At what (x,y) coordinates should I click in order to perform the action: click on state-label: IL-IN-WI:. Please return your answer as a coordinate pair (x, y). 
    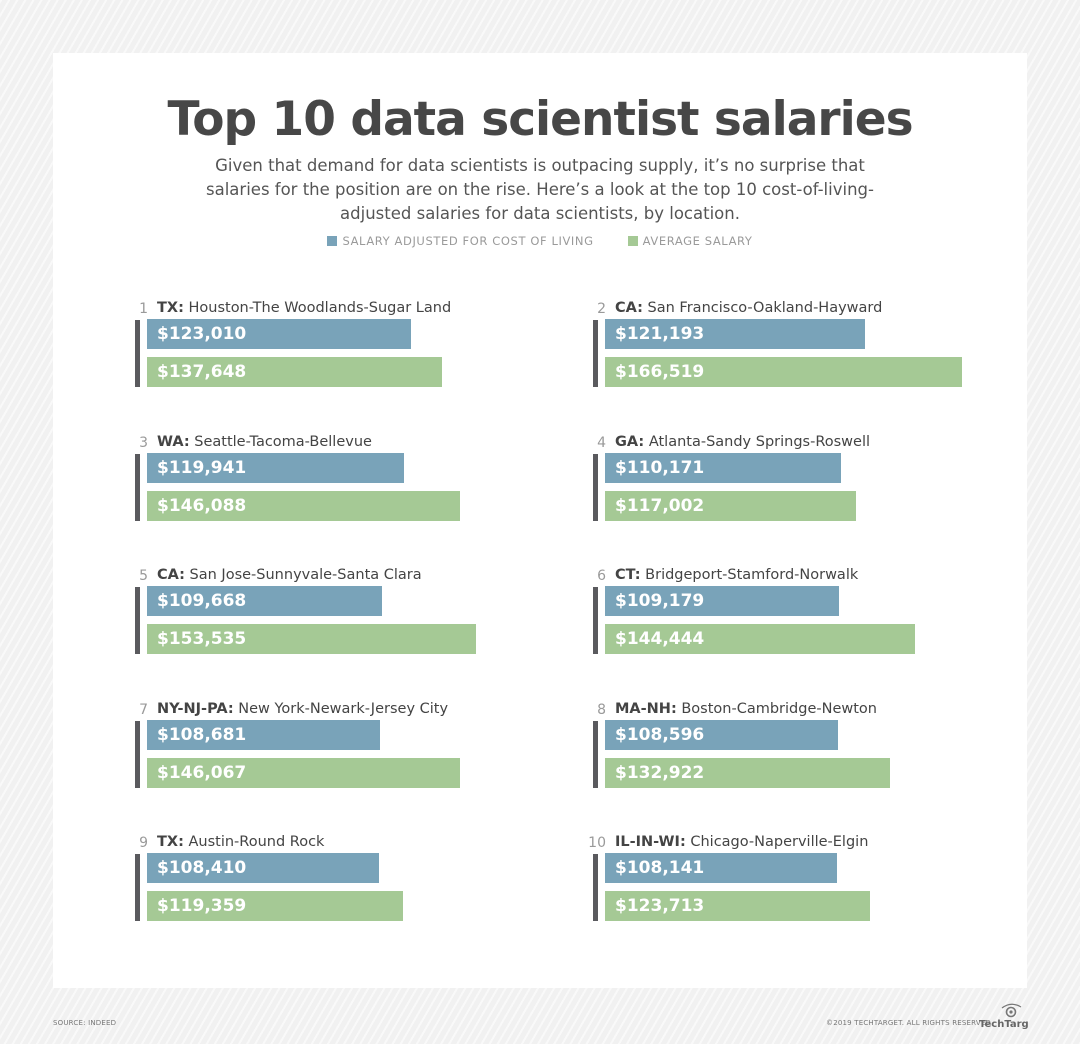
    Looking at the image, I should click on (650, 842).